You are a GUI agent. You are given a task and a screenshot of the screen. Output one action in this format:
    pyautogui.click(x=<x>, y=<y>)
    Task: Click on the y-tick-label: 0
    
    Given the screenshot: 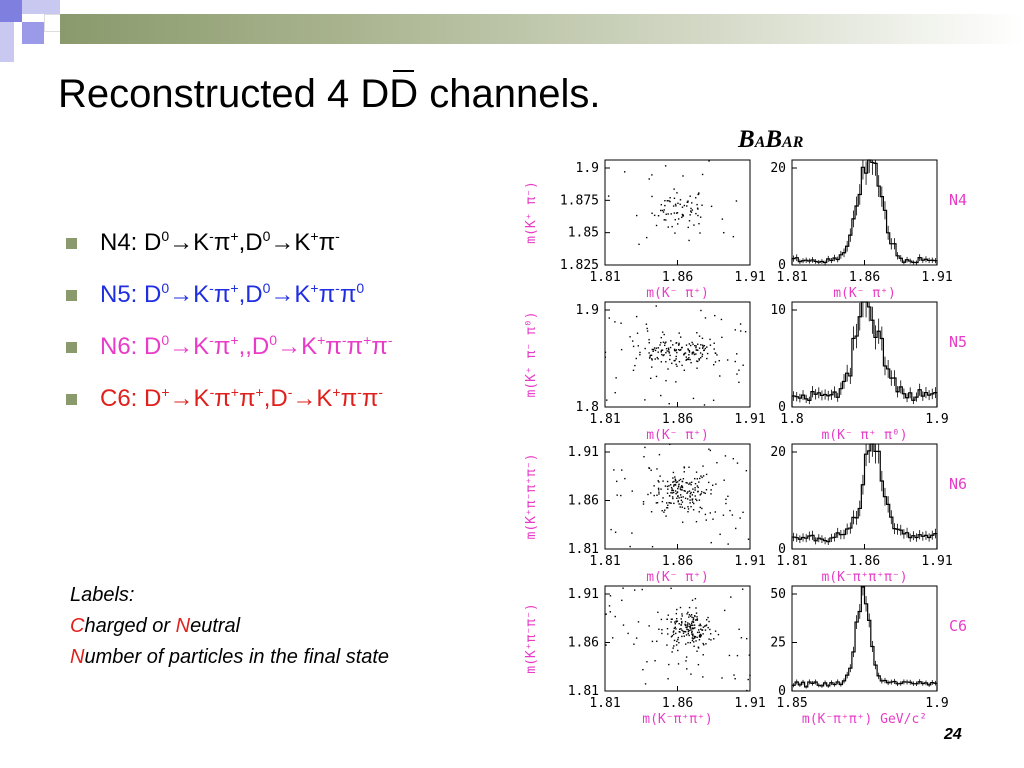 What is the action you would take?
    pyautogui.click(x=782, y=407)
    